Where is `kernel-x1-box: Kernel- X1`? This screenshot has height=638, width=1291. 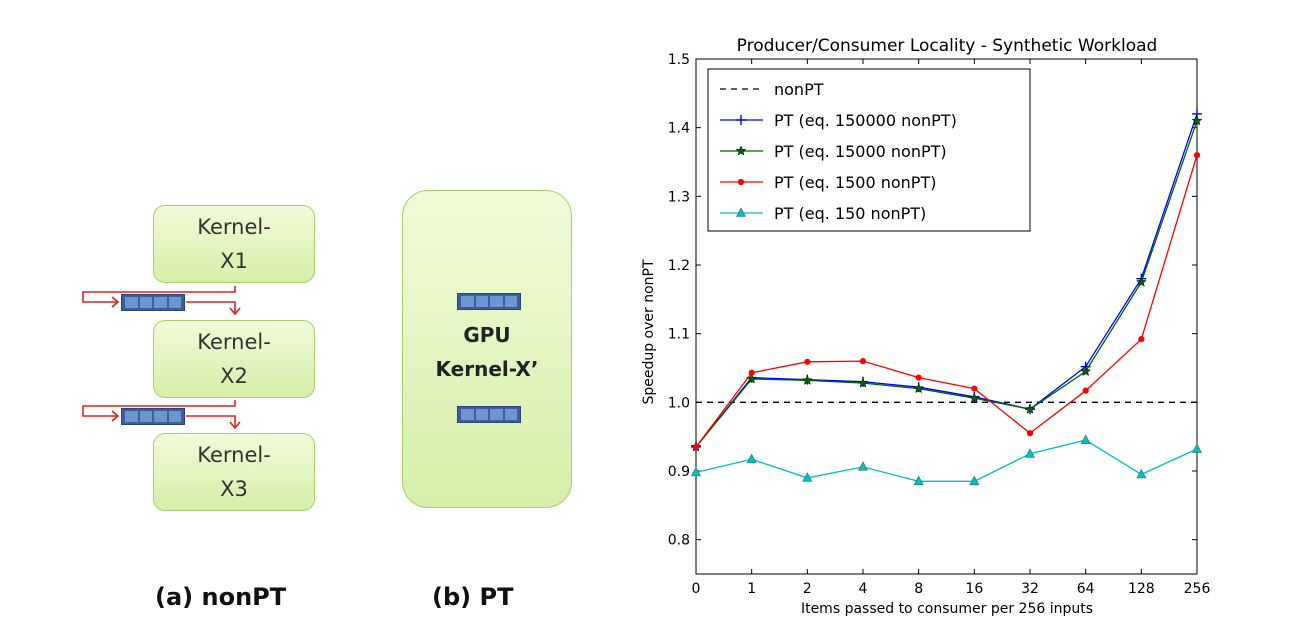
kernel-x1-box: Kernel- X1 is located at coordinates (234, 244).